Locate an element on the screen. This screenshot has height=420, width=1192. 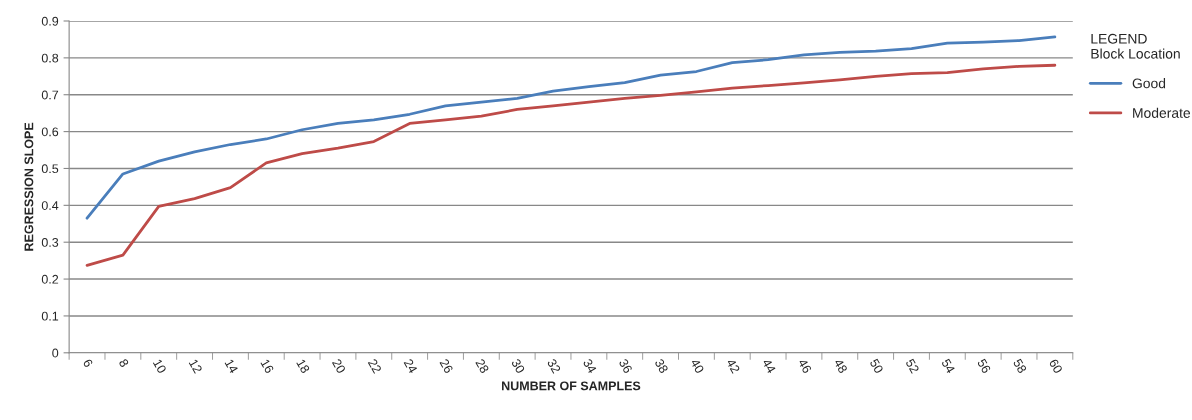
y-tick-label: 0 is located at coordinates (55, 353).